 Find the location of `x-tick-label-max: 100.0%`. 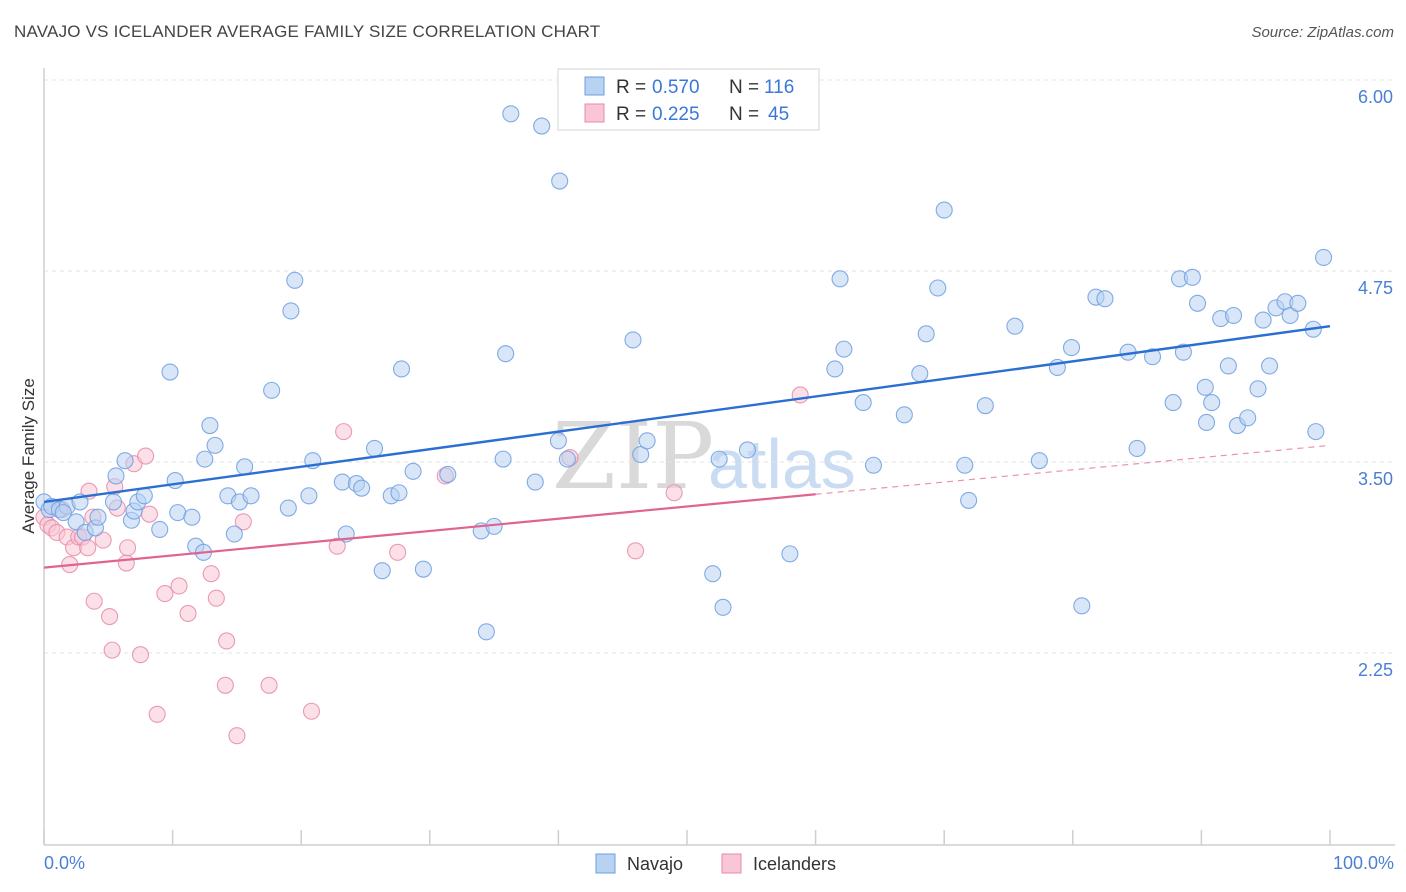

x-tick-label-max: 100.0% is located at coordinates (1363, 863).